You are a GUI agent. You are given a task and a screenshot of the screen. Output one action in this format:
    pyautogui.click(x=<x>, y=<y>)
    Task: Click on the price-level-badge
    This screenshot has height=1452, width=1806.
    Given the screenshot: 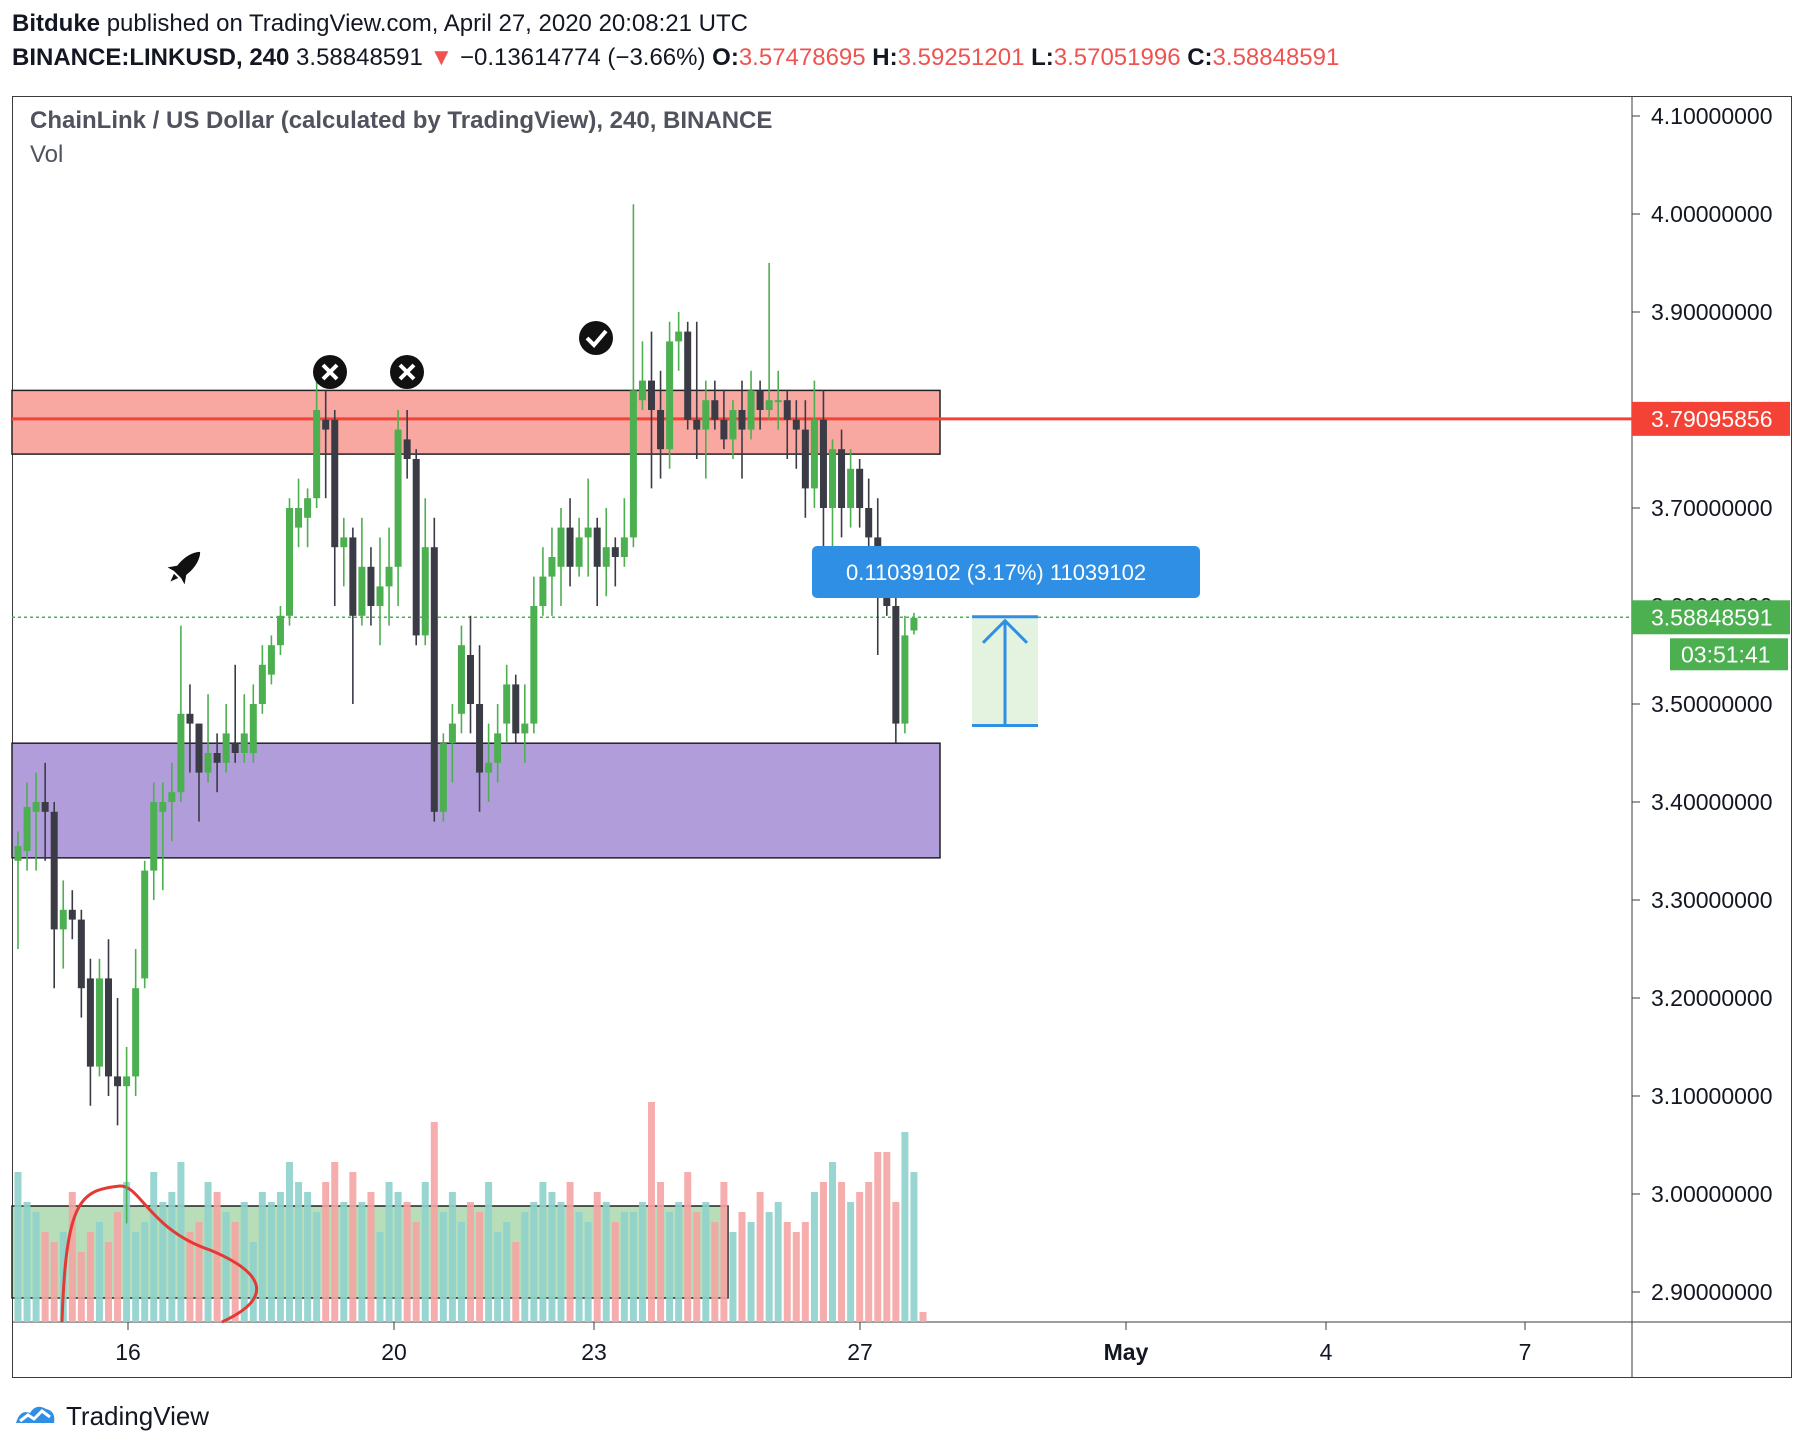 What is the action you would take?
    pyautogui.click(x=1711, y=418)
    